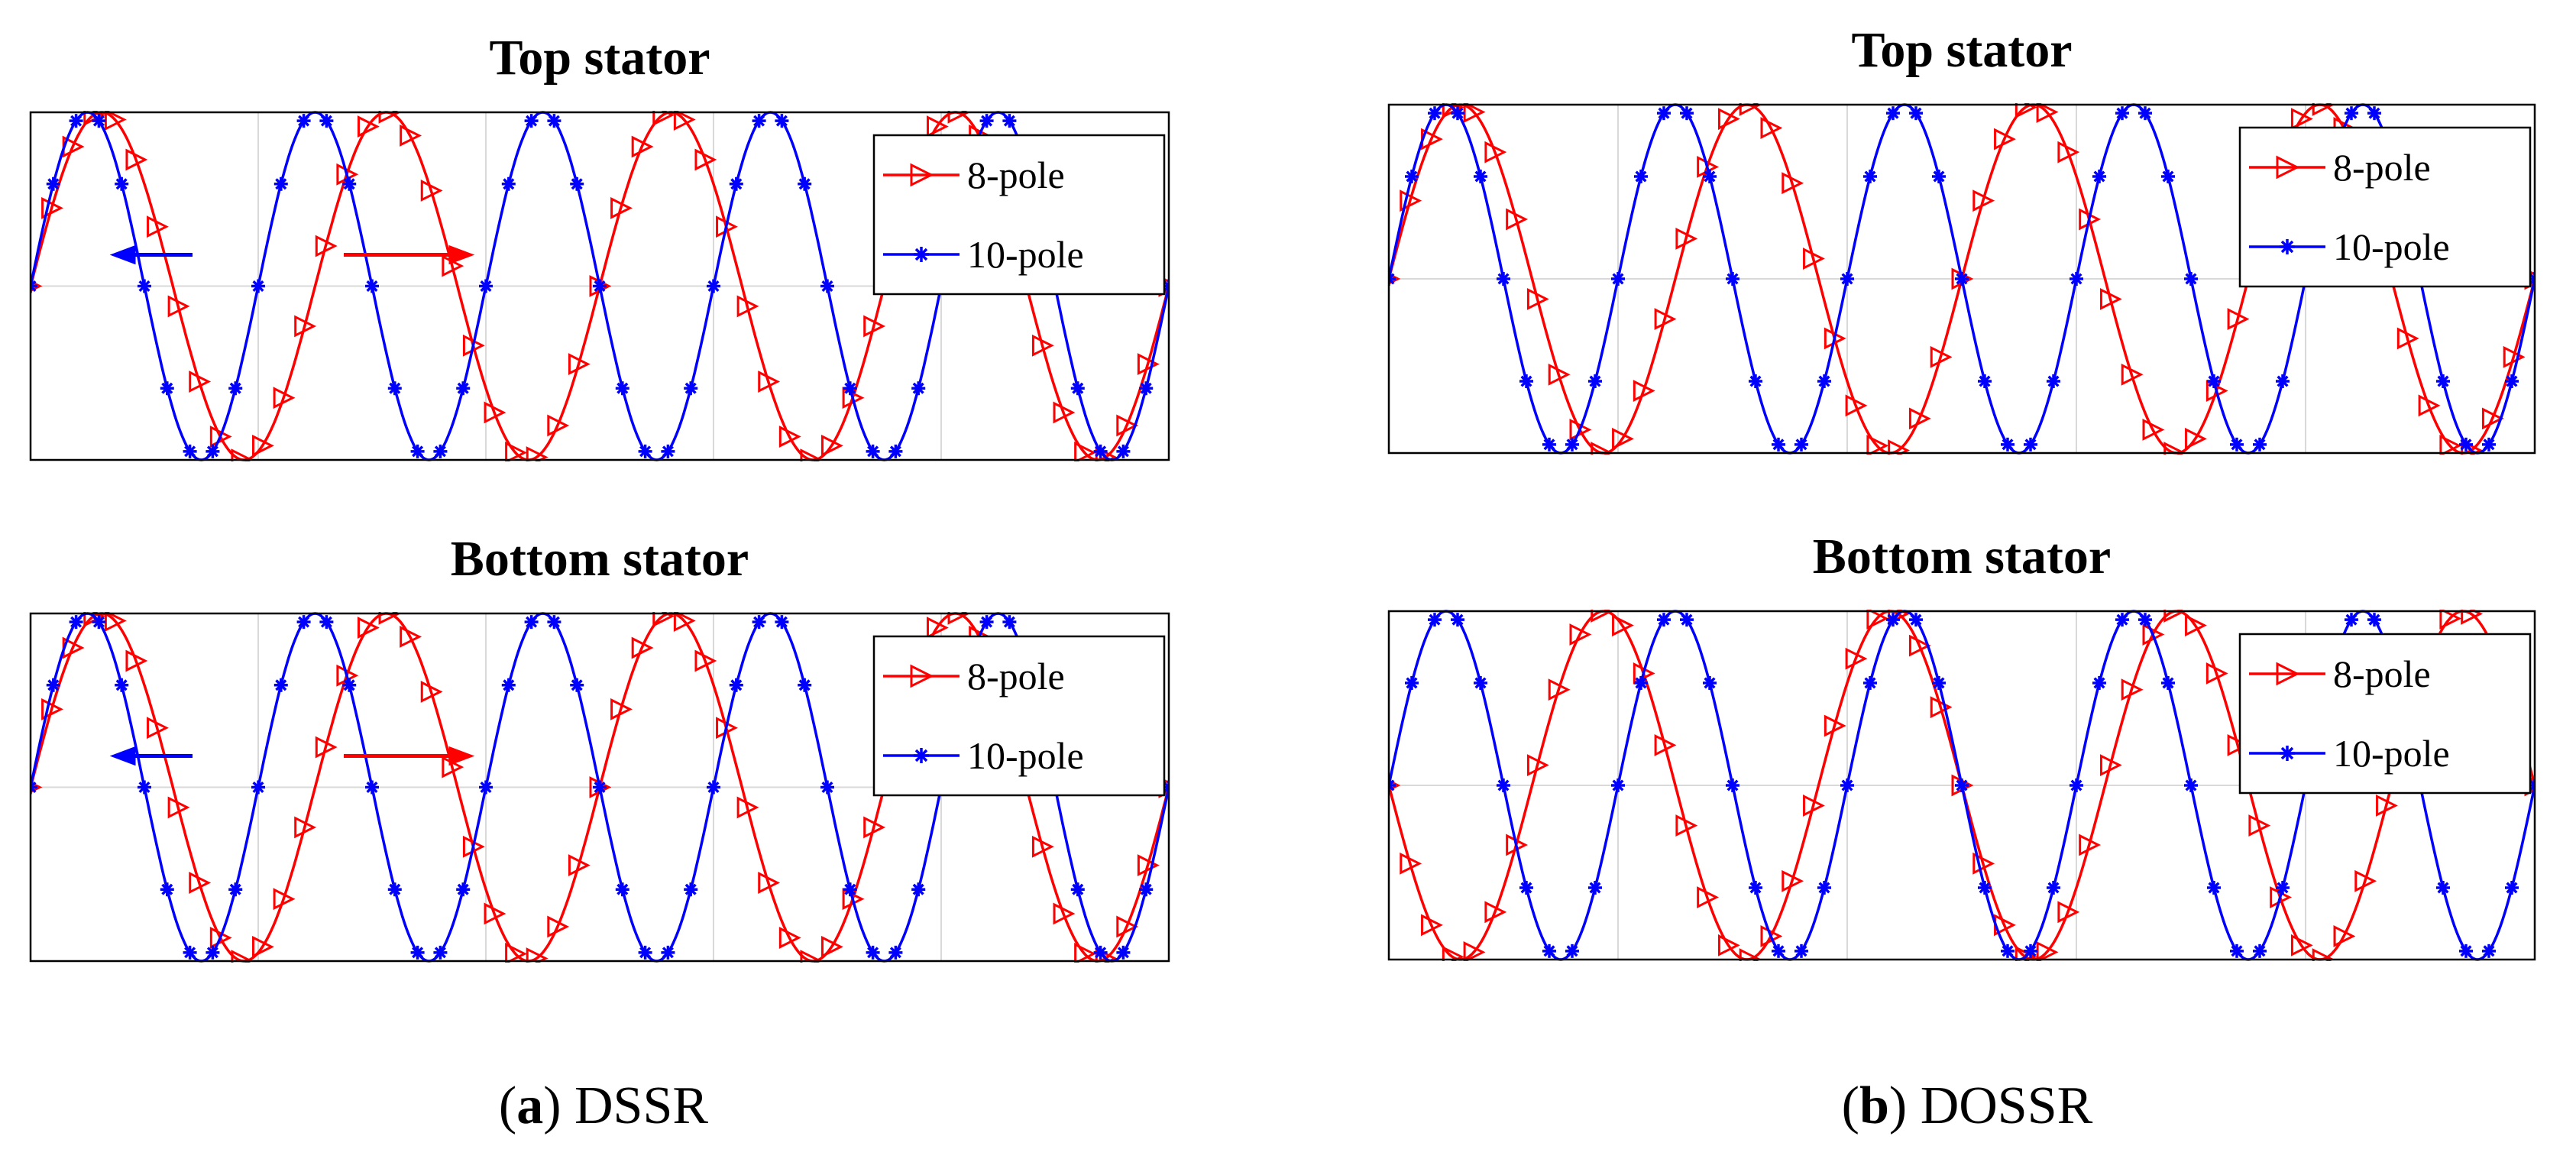 This screenshot has height=1162, width=2576. Describe the element at coordinates (1961, 785) in the screenshot. I see `plot-frame` at that location.